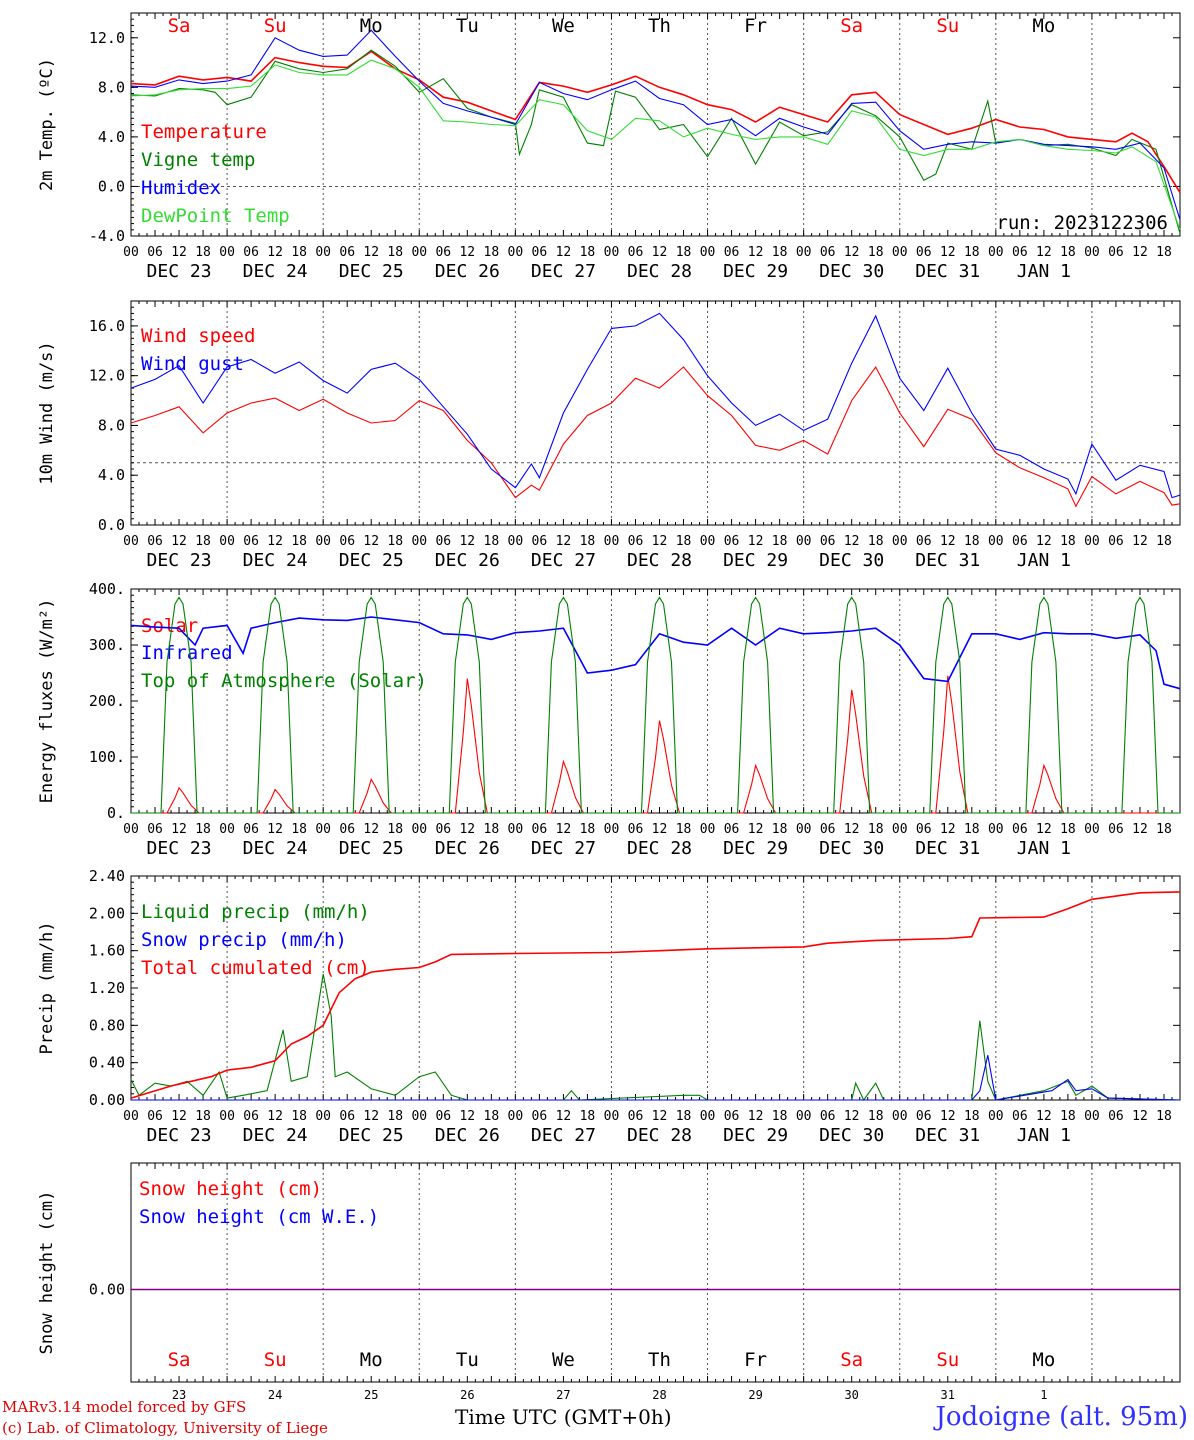  Describe the element at coordinates (851, 271) in the screenshot. I see `date-label: DEC 30` at that location.